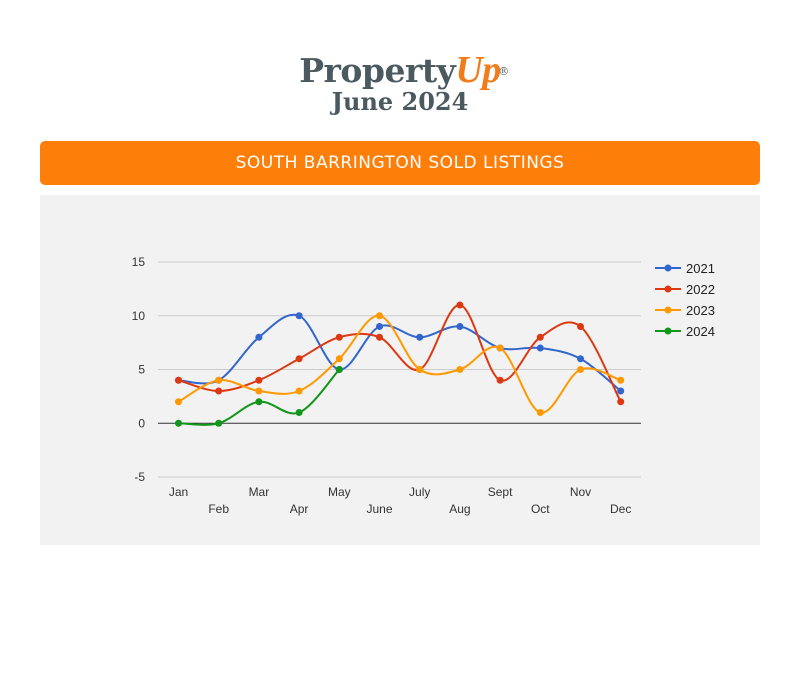 The width and height of the screenshot is (800, 686). I want to click on legend-label-2023: 2023, so click(700, 310).